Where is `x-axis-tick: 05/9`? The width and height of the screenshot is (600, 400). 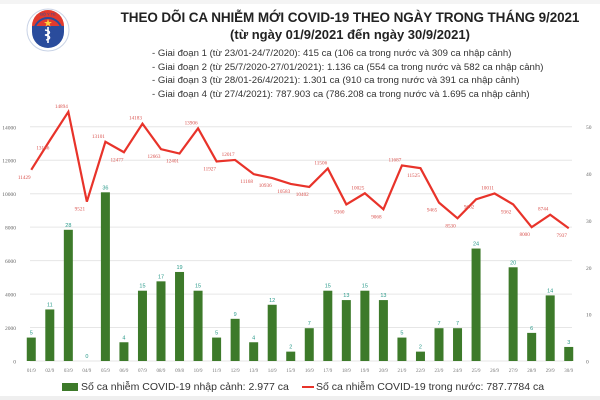 x-axis-tick: 05/9 is located at coordinates (105, 371).